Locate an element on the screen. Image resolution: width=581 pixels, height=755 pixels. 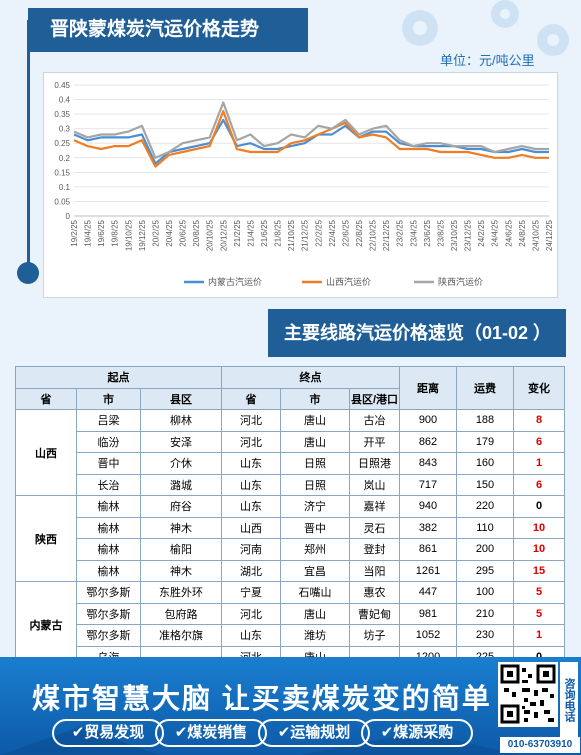
page-title: 晋陕蒙煤炭汽运价格走势 is located at coordinates (168, 30).